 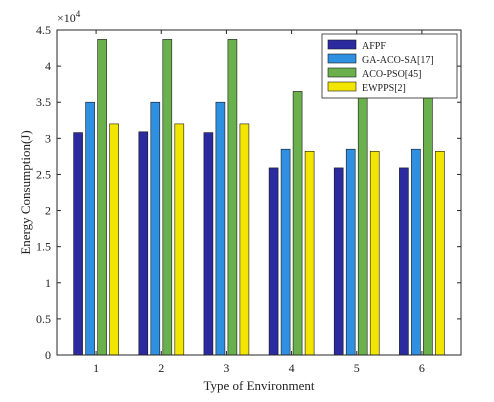 I want to click on y-tick-label: 4.5, so click(x=43, y=30).